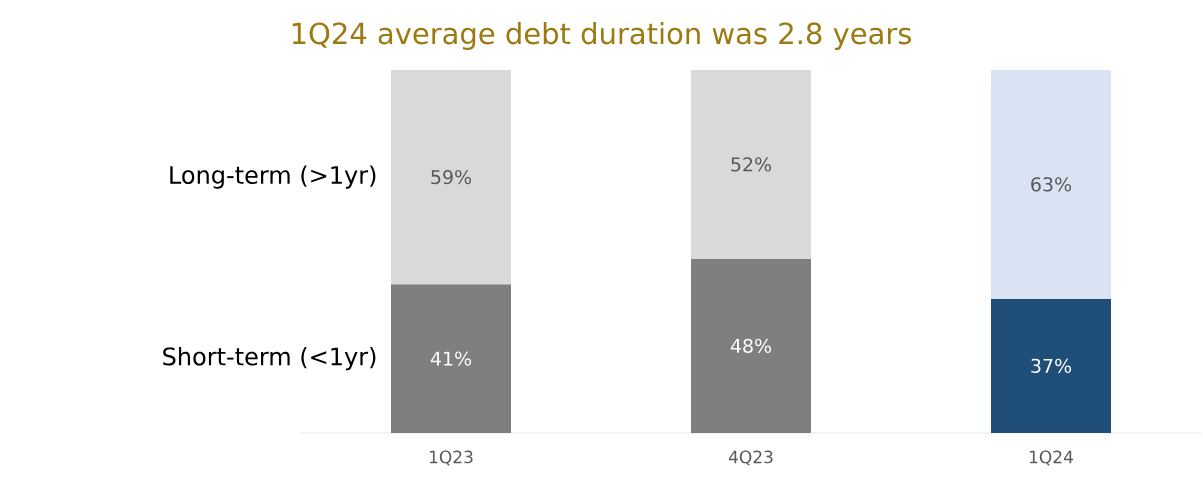 This screenshot has width=1203, height=486. I want to click on data-label: 37%, so click(1051, 366).